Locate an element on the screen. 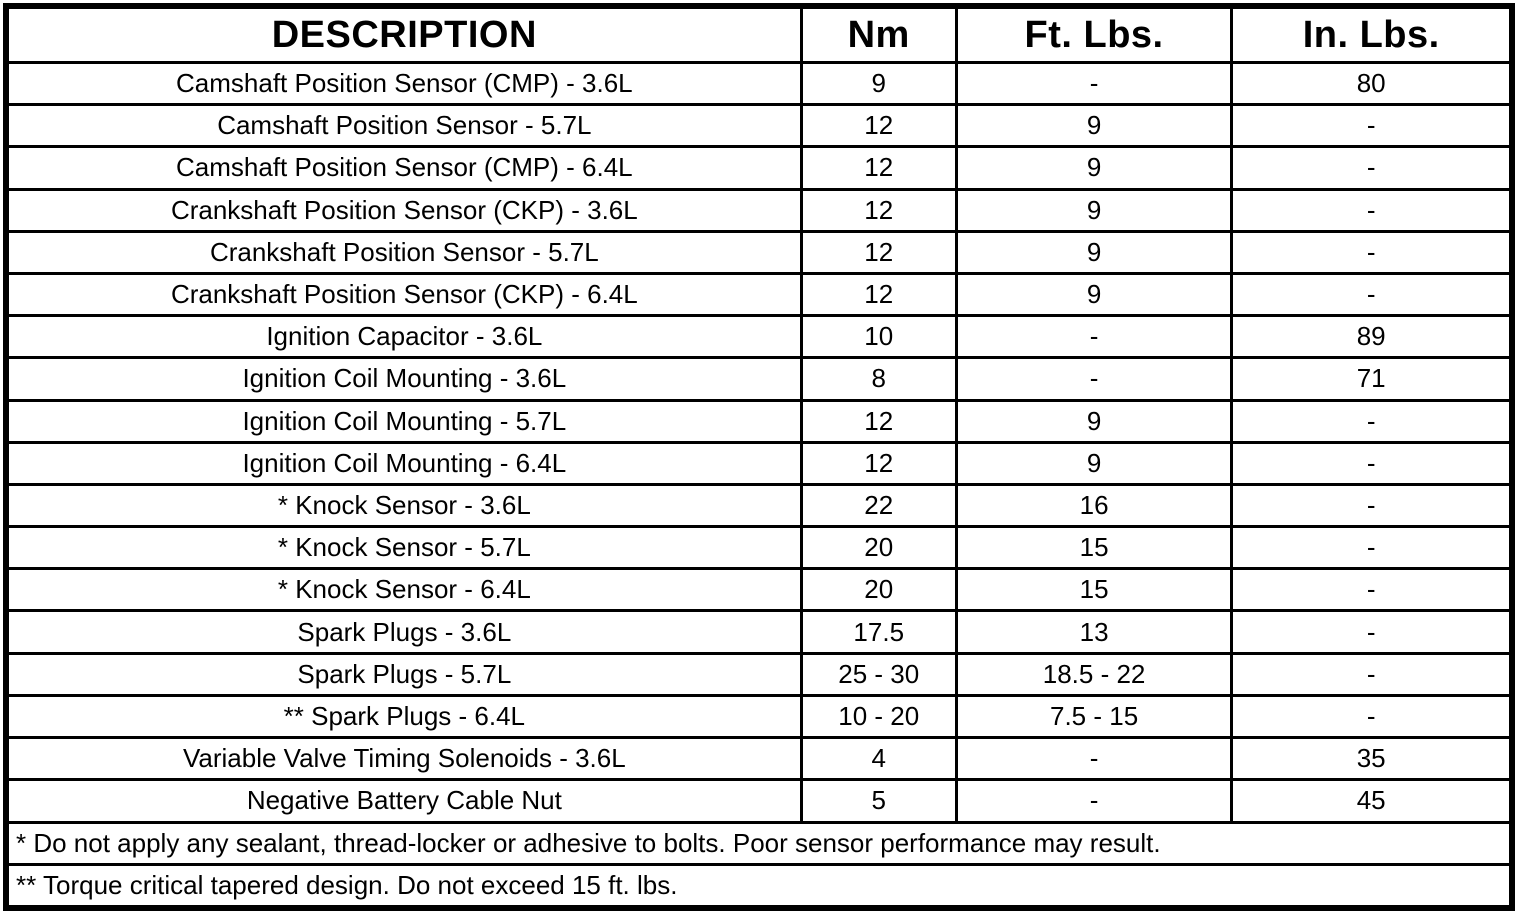  table-row: Spark Plugs - 3.6L 17.5 13- is located at coordinates (759, 632).